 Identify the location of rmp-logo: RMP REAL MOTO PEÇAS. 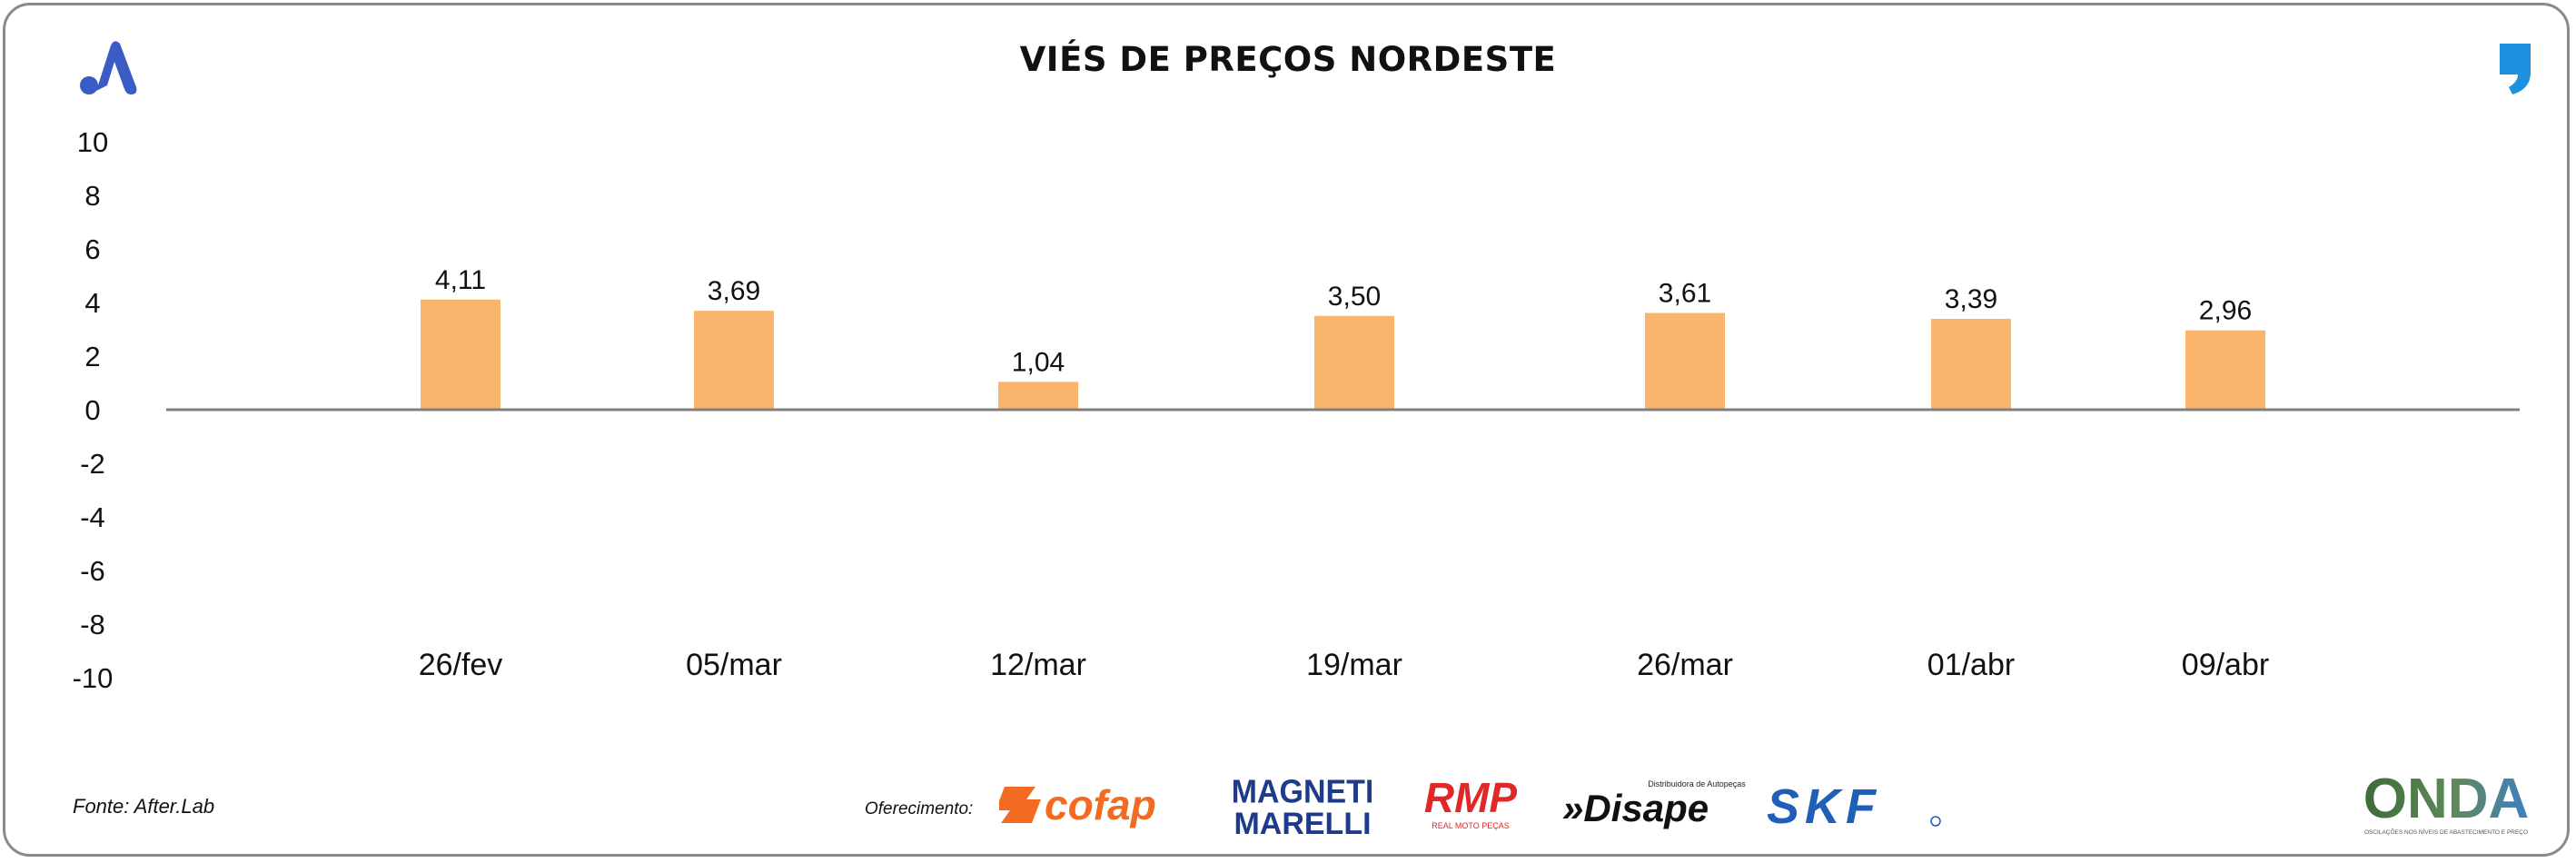
(1471, 802).